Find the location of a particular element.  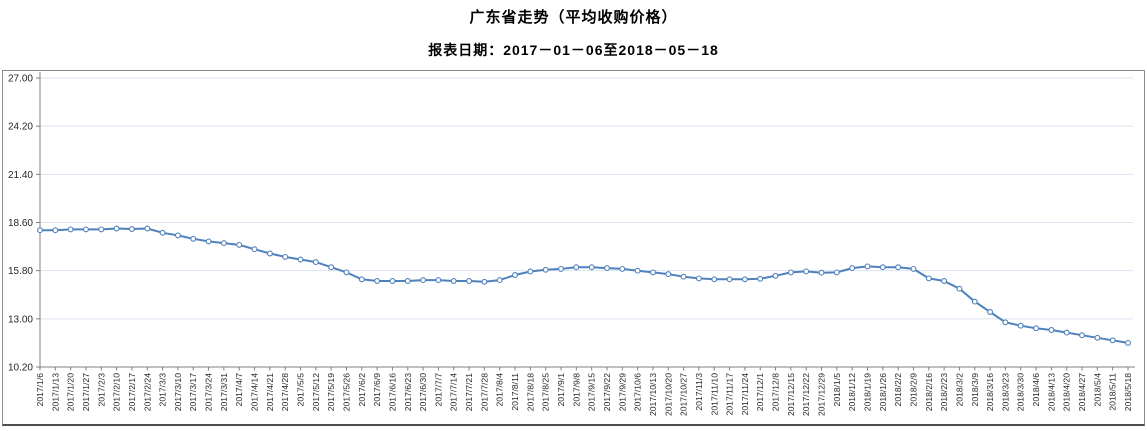

y-axis-label: 27.00 is located at coordinates (20, 79).